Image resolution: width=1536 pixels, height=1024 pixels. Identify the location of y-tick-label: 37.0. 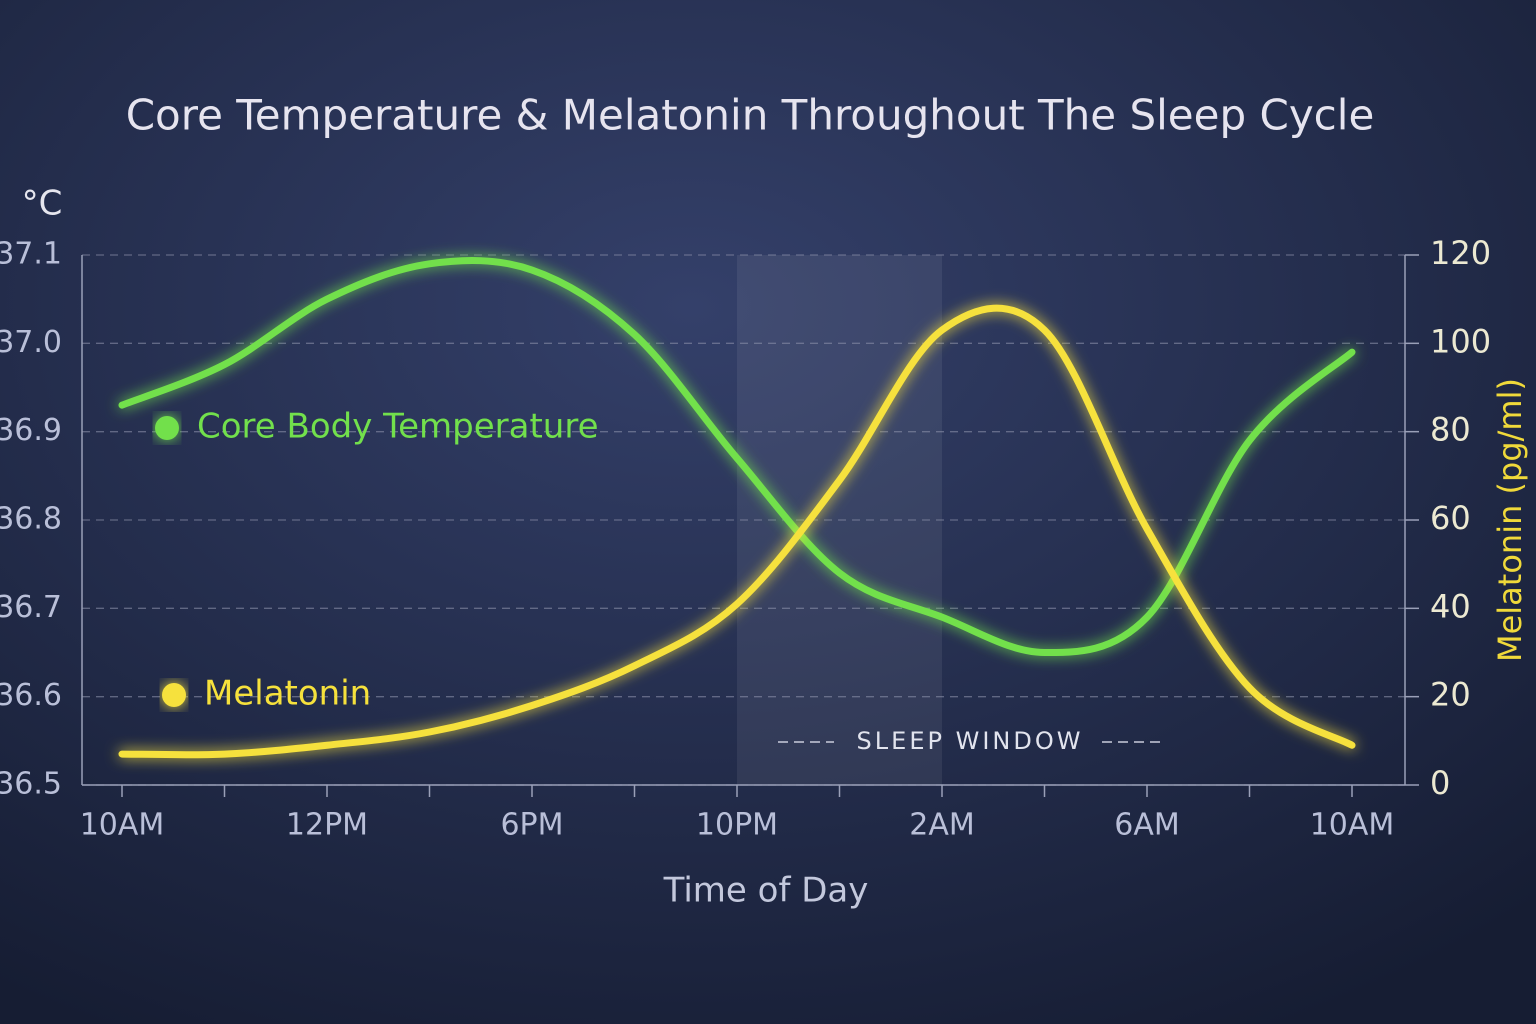
(31, 342).